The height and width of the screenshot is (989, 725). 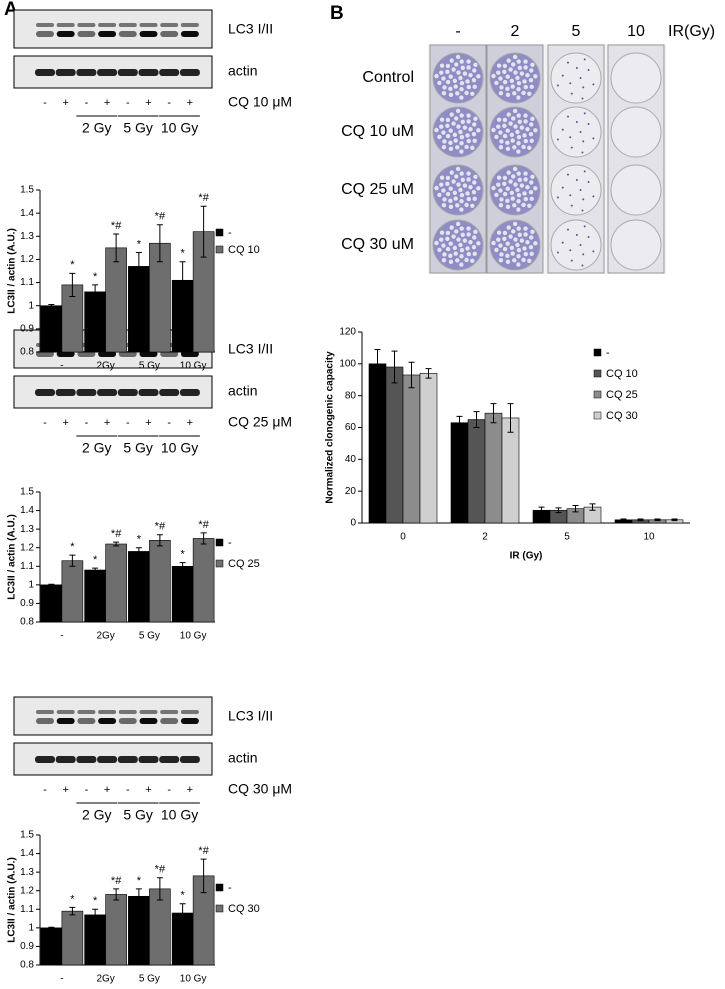 I want to click on lane-label: -, so click(x=128, y=423).